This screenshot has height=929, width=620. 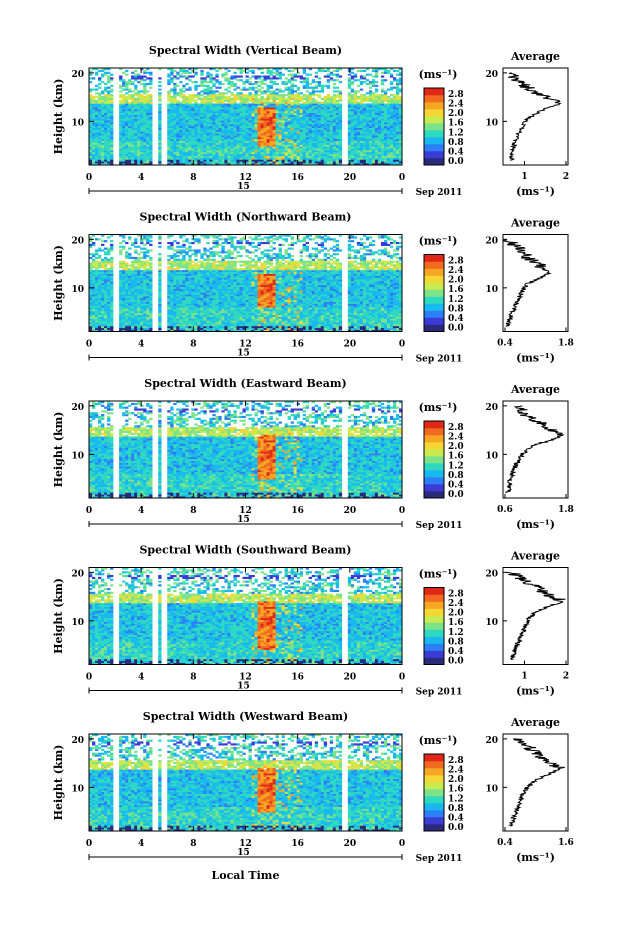 What do you see at coordinates (456, 457) in the screenshot?
I see `colorbar-tick-label: 1.6` at bounding box center [456, 457].